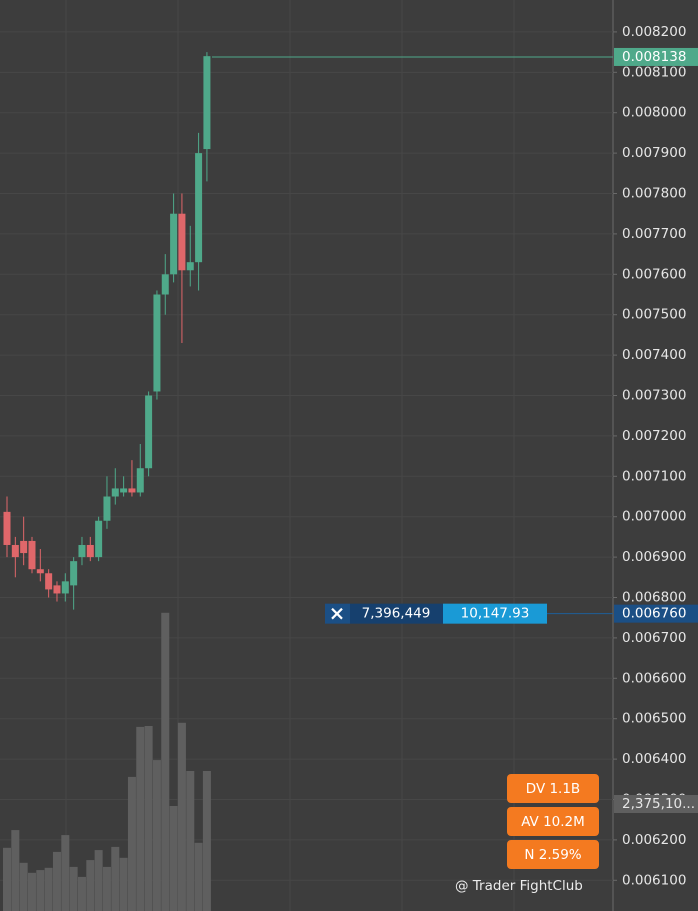 This screenshot has width=698, height=911. I want to click on y-tick-label: 0.007500, so click(654, 315).